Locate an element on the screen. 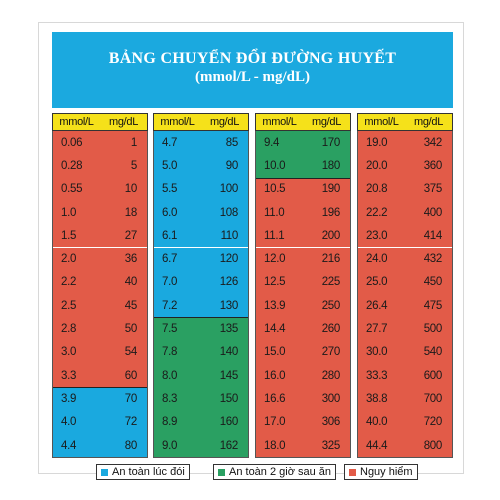  mmol-value: 20.0 is located at coordinates (377, 165).